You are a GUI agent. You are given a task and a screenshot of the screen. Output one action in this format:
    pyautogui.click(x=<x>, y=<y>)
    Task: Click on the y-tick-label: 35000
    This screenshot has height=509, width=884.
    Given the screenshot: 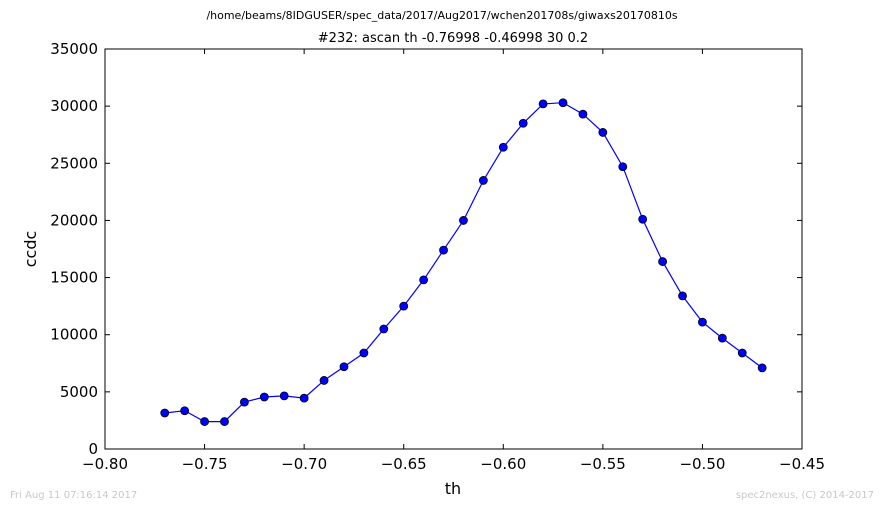 What is the action you would take?
    pyautogui.click(x=74, y=49)
    